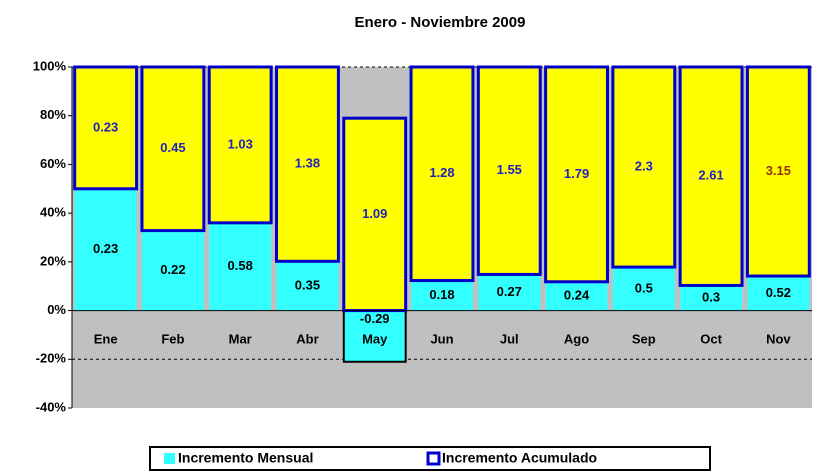 Image resolution: width=819 pixels, height=472 pixels. I want to click on value-label: 2.3, so click(644, 165).